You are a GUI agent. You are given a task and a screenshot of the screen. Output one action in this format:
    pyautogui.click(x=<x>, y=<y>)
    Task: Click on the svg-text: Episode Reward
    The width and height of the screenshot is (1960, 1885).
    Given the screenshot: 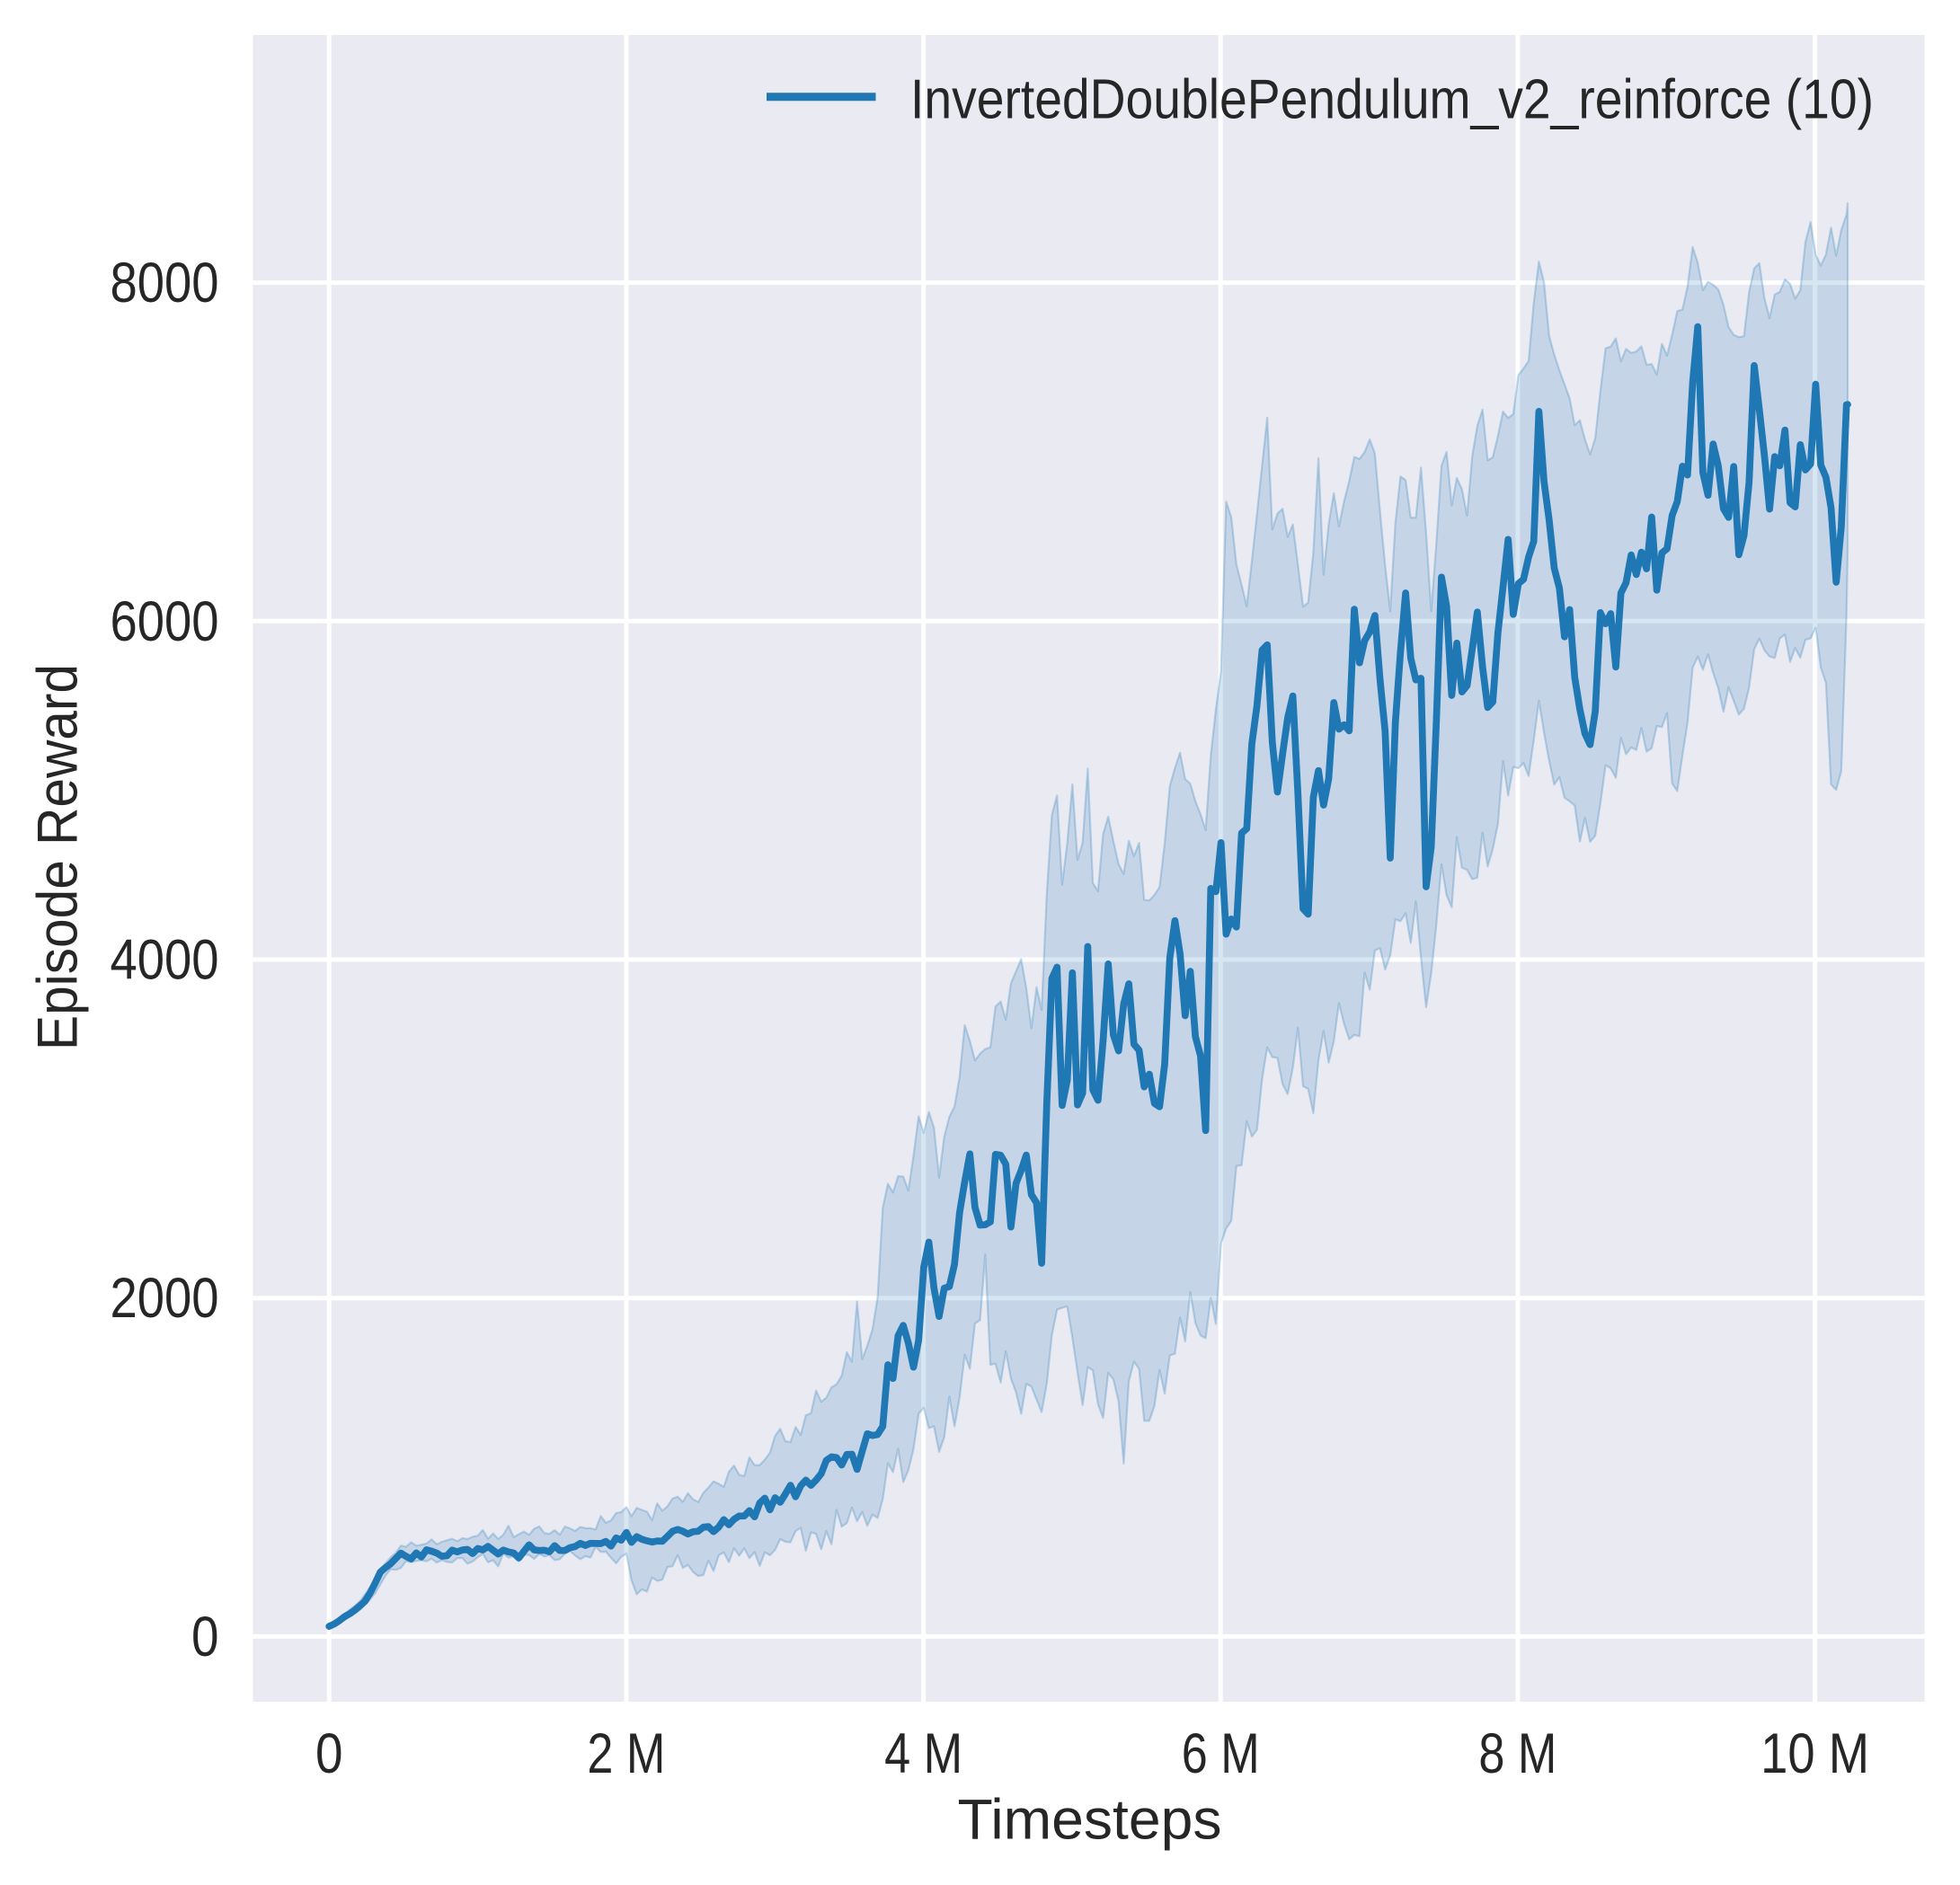 What is the action you would take?
    pyautogui.click(x=58, y=857)
    